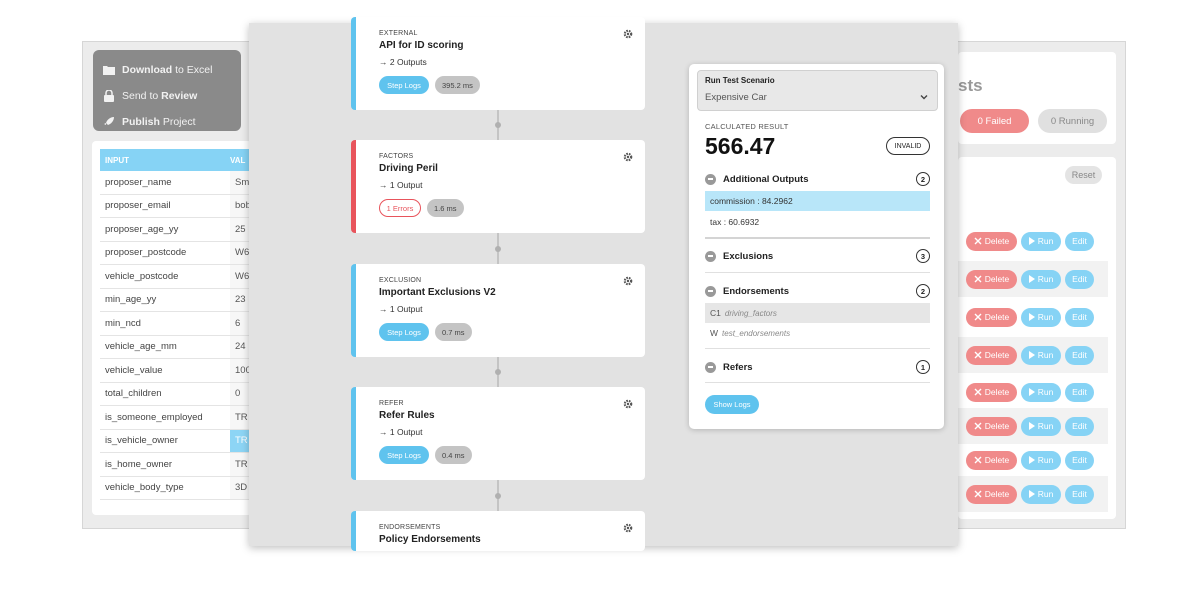 Image resolution: width=1178 pixels, height=600 pixels. Describe the element at coordinates (241, 299) in the screenshot. I see `input-value: 23` at that location.